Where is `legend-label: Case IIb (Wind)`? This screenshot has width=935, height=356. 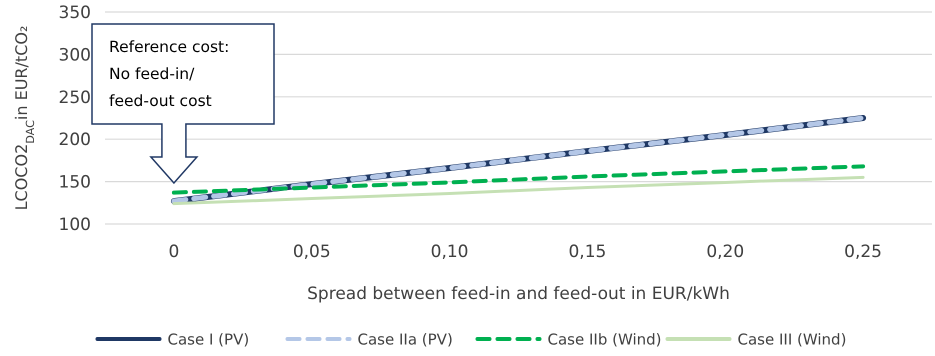 legend-label: Case IIb (Wind) is located at coordinates (605, 339).